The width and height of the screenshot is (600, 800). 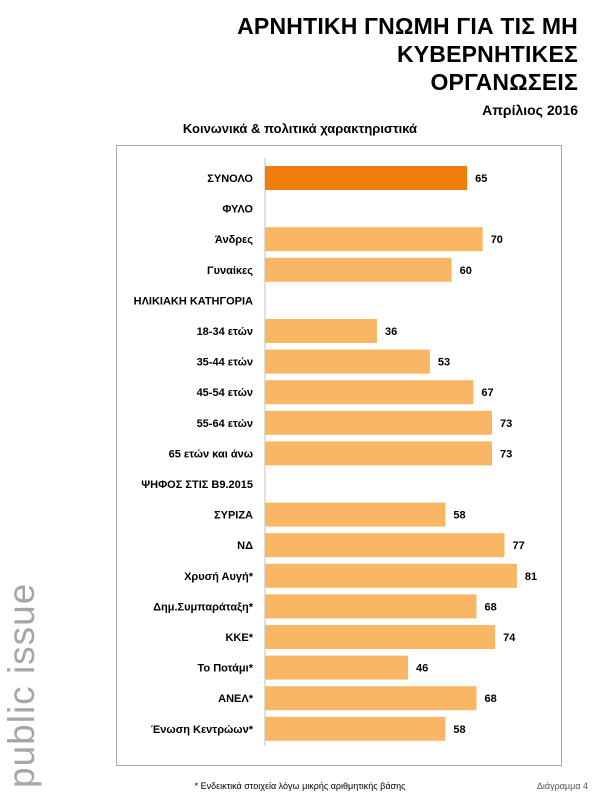 I want to click on category-label: Το Ποτάμι*, so click(x=226, y=669).